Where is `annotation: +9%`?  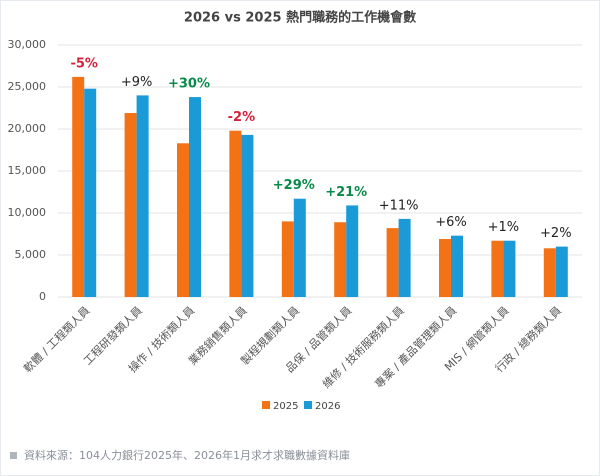
annotation: +9% is located at coordinates (137, 82).